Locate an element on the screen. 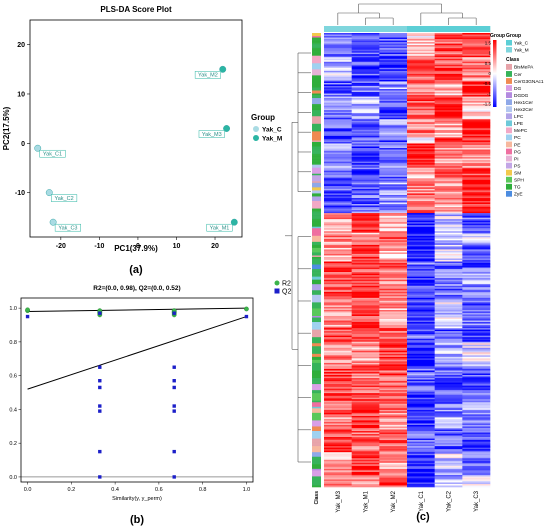 This screenshot has width=550, height=528. class-legend-title: Class is located at coordinates (513, 60).